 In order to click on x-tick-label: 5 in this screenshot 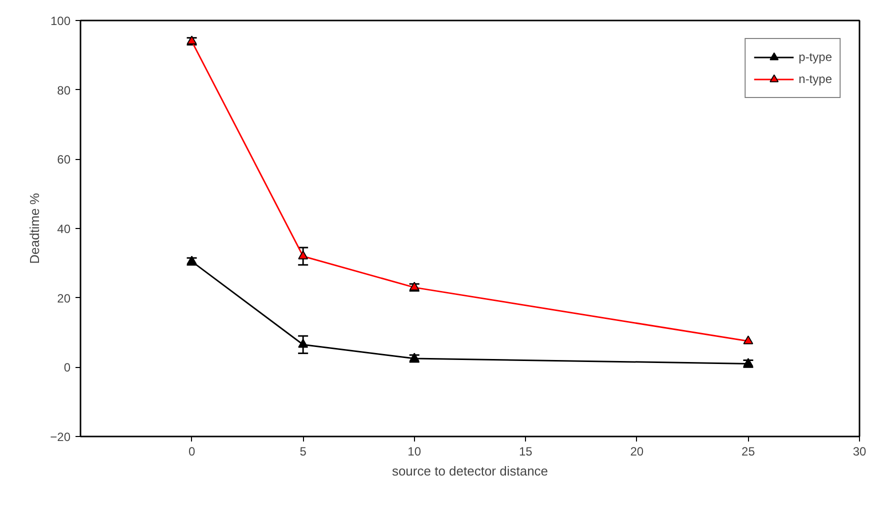, I will do `click(303, 451)`.